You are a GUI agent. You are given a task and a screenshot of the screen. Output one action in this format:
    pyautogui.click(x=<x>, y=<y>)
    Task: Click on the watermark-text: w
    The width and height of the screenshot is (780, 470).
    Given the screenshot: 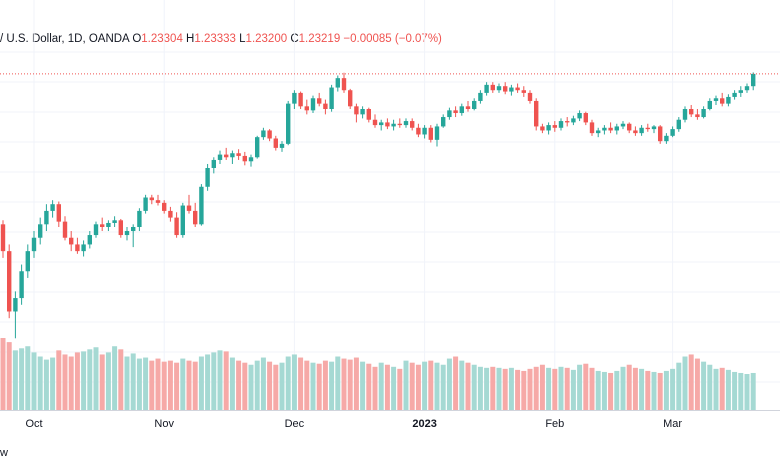 What is the action you would take?
    pyautogui.click(x=4, y=453)
    